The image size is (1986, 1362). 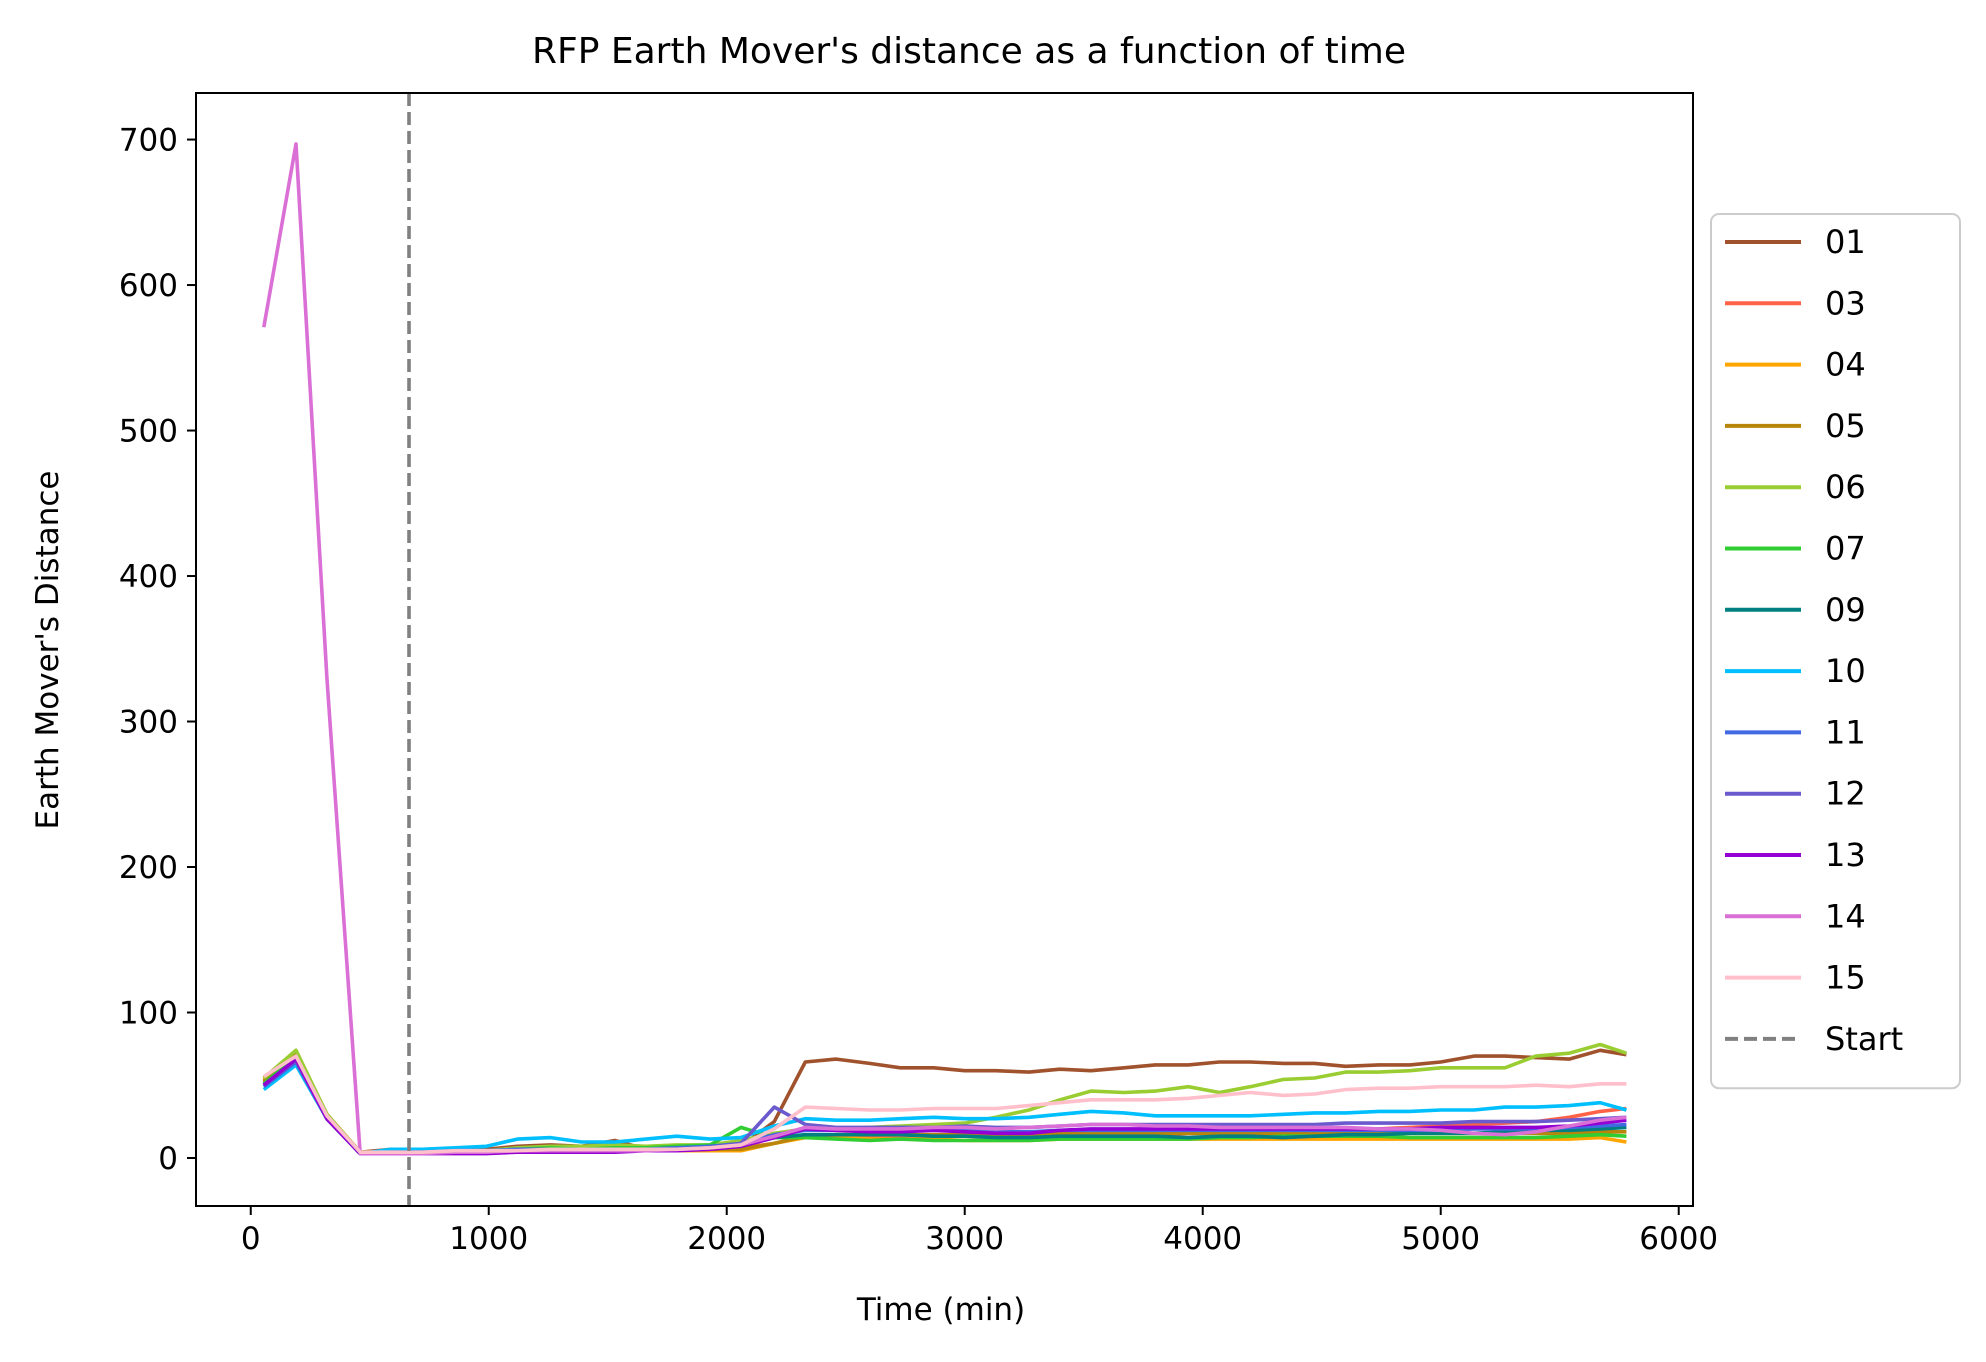 What do you see at coordinates (964, 1239) in the screenshot?
I see `x-tick-label: 3000` at bounding box center [964, 1239].